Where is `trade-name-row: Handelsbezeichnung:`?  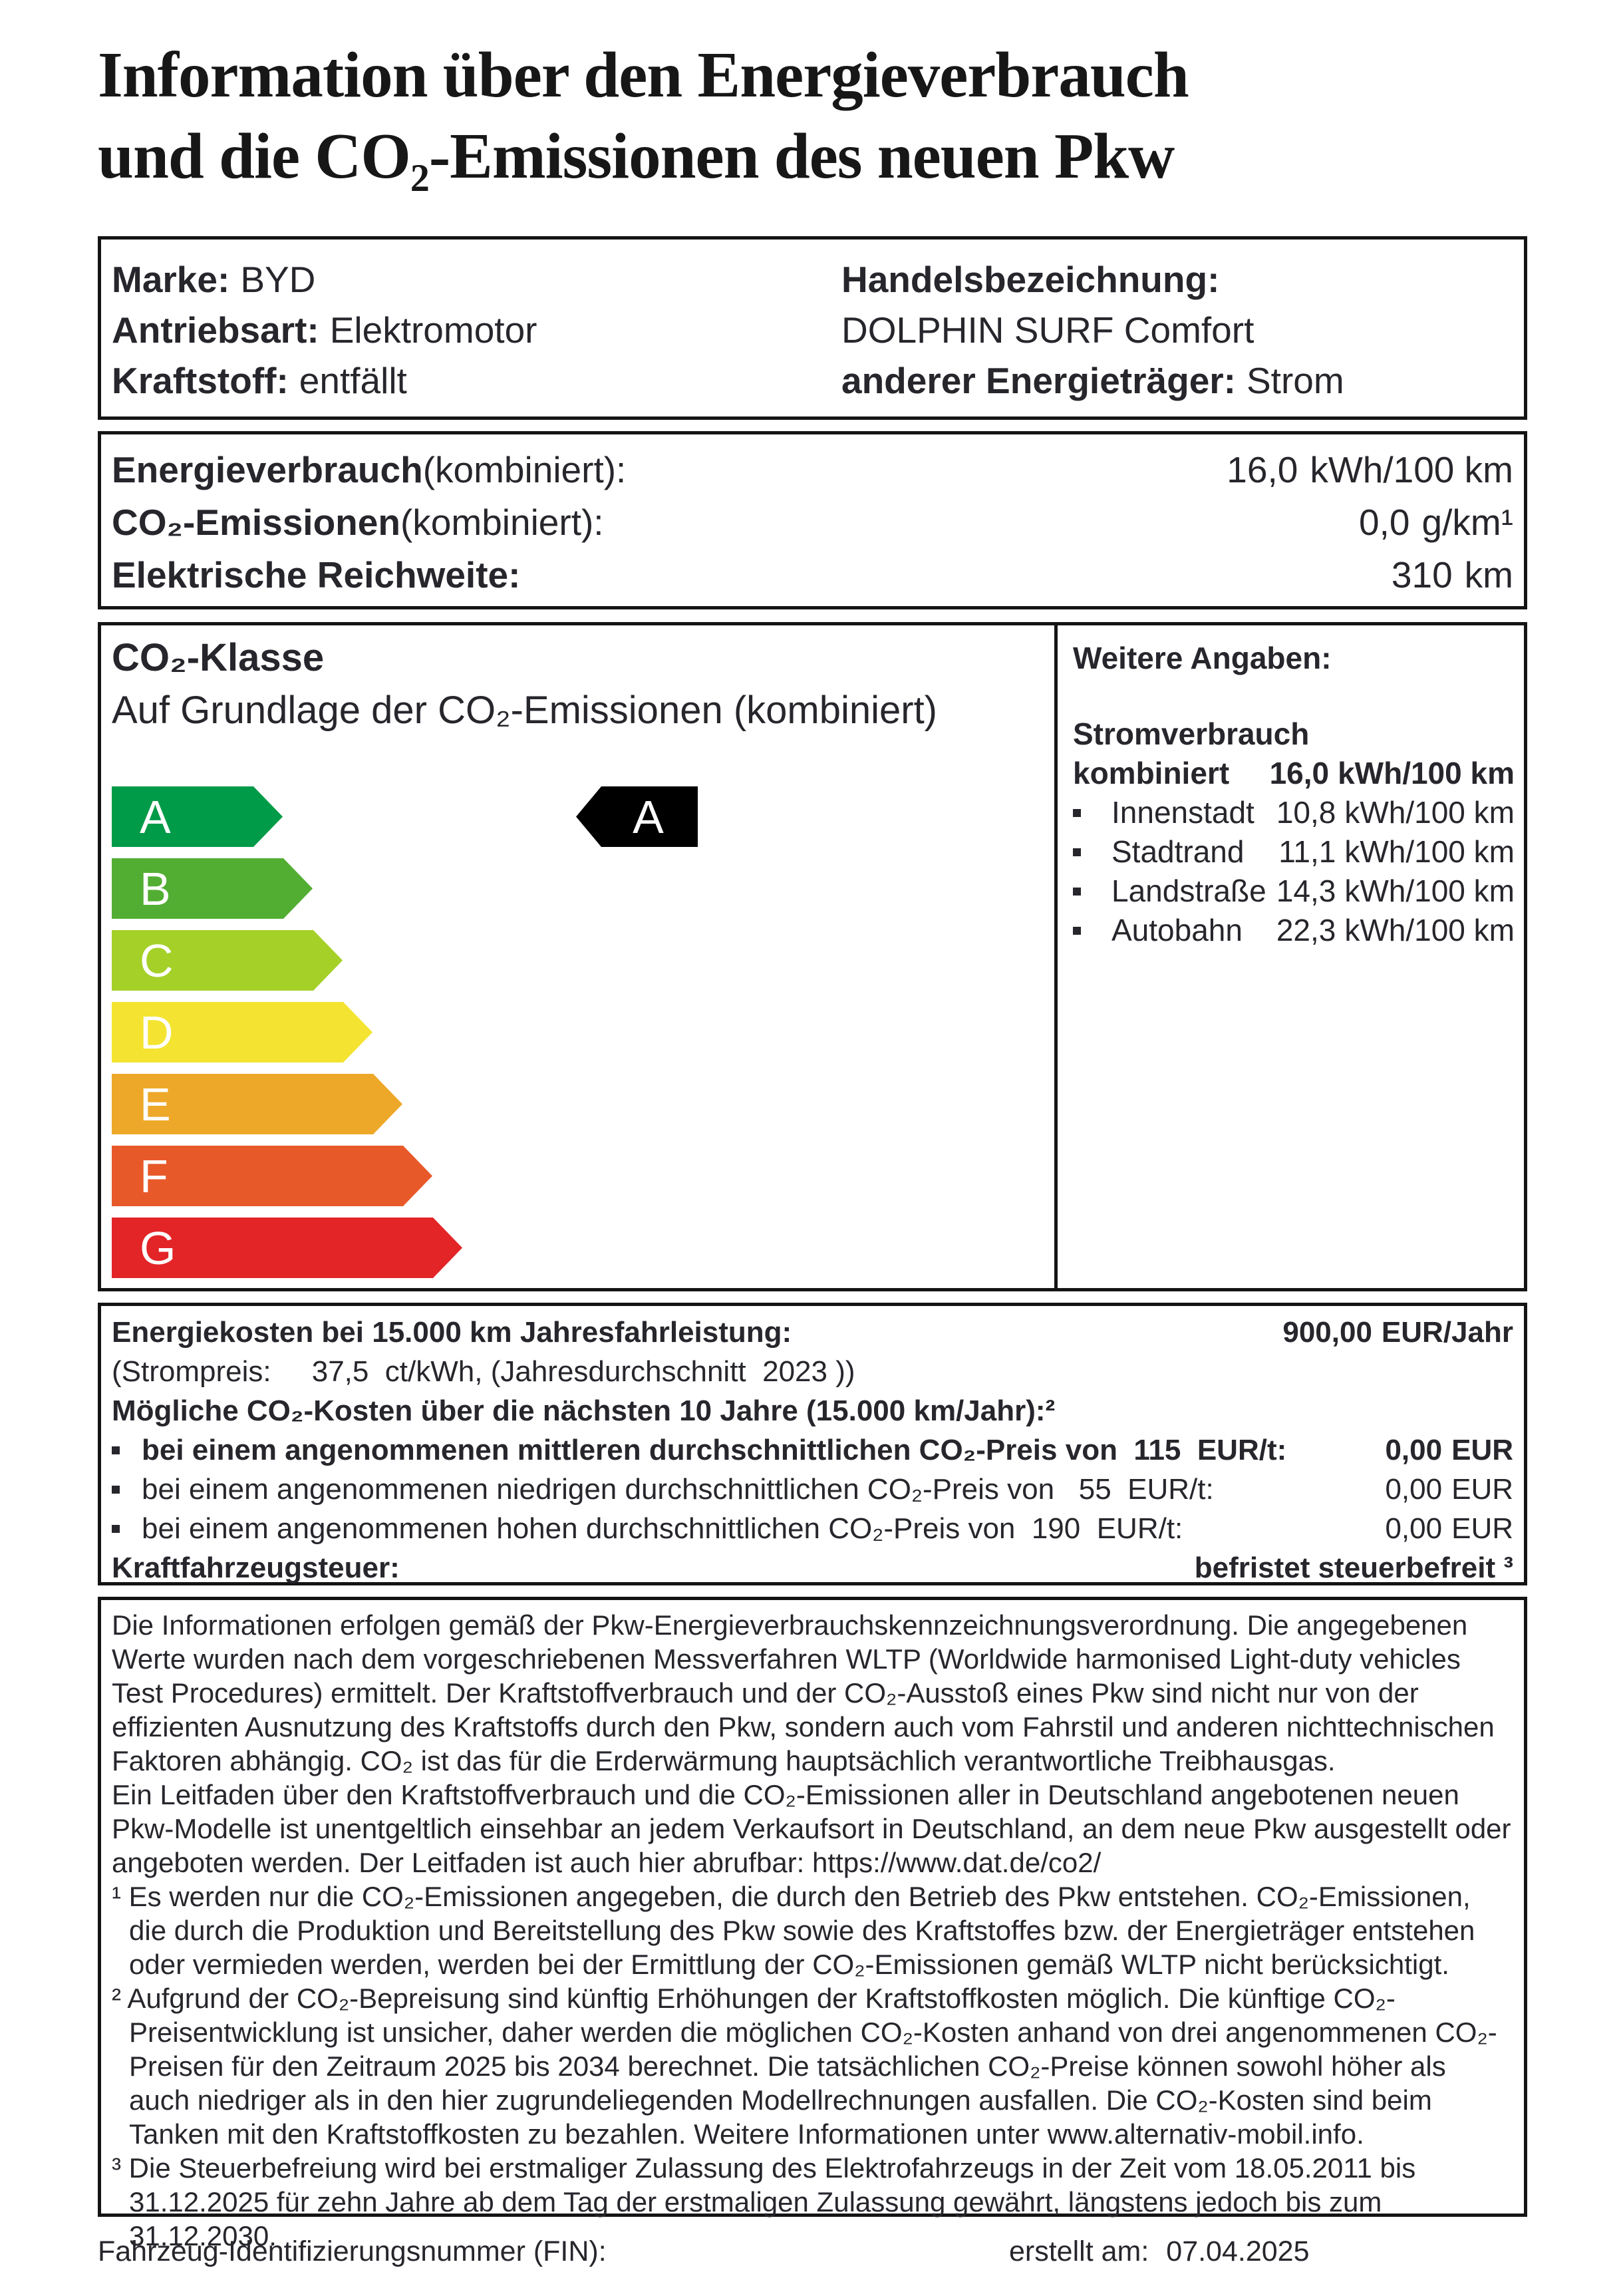 trade-name-row: Handelsbezeichnung: is located at coordinates (1092, 279).